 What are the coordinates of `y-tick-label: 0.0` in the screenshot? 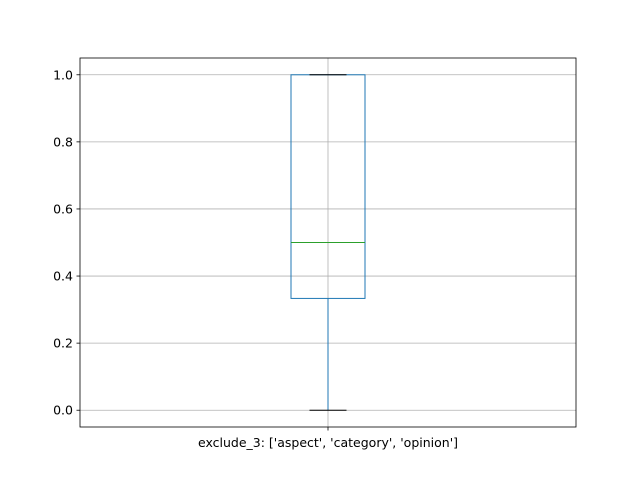 It's located at (63, 410).